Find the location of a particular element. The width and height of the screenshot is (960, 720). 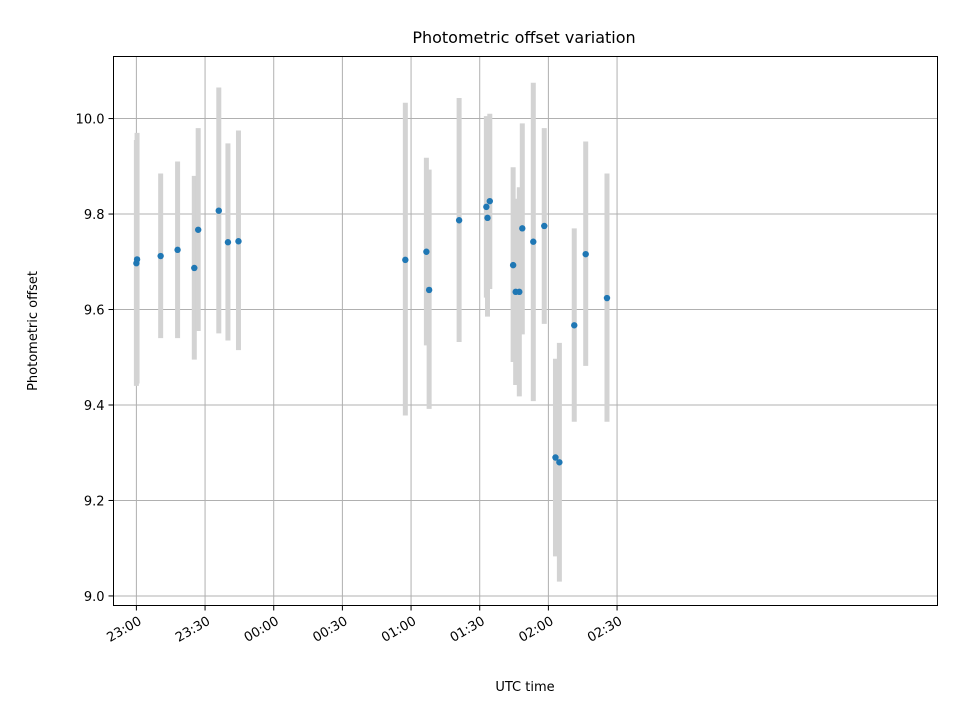

x-tick-label: 02:30 is located at coordinates (605, 630).